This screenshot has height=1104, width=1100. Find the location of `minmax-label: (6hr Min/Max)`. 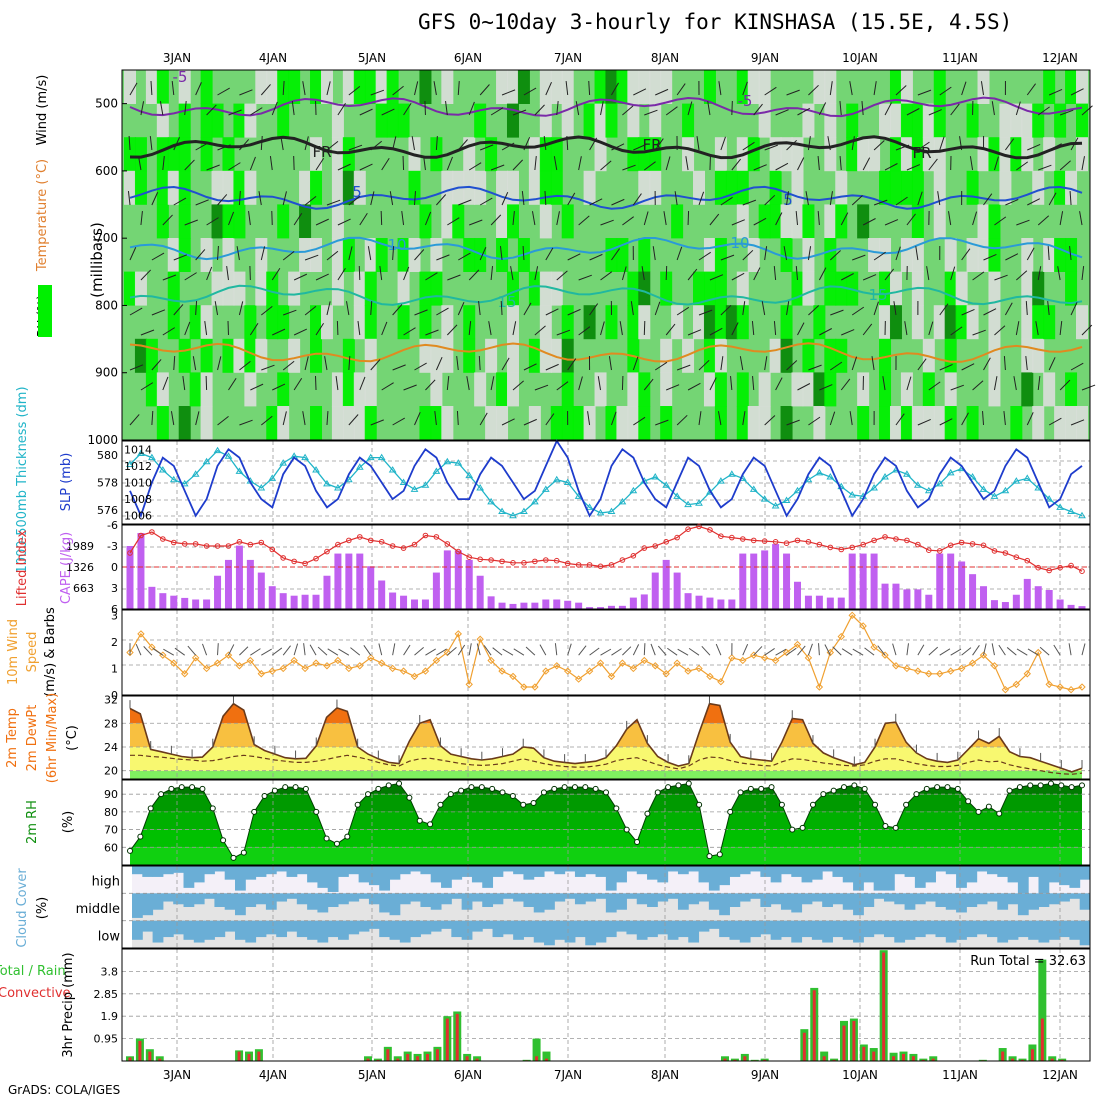

minmax-label: (6hr Min/Max) is located at coordinates (52, 738).